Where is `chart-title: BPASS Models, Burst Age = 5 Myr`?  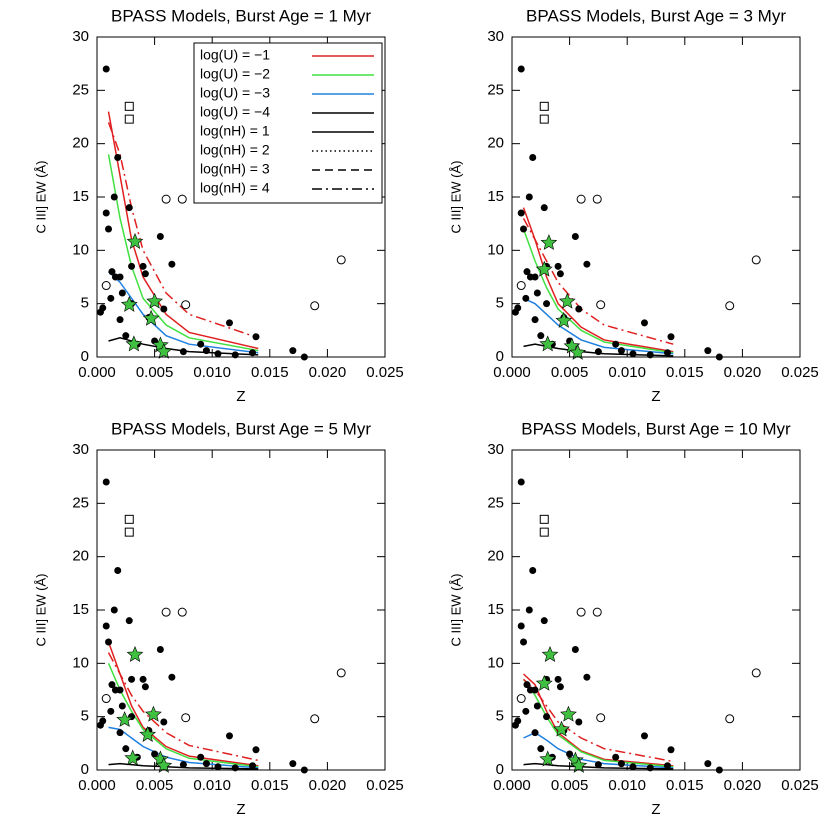 chart-title: BPASS Models, Burst Age = 5 Myr is located at coordinates (241, 428).